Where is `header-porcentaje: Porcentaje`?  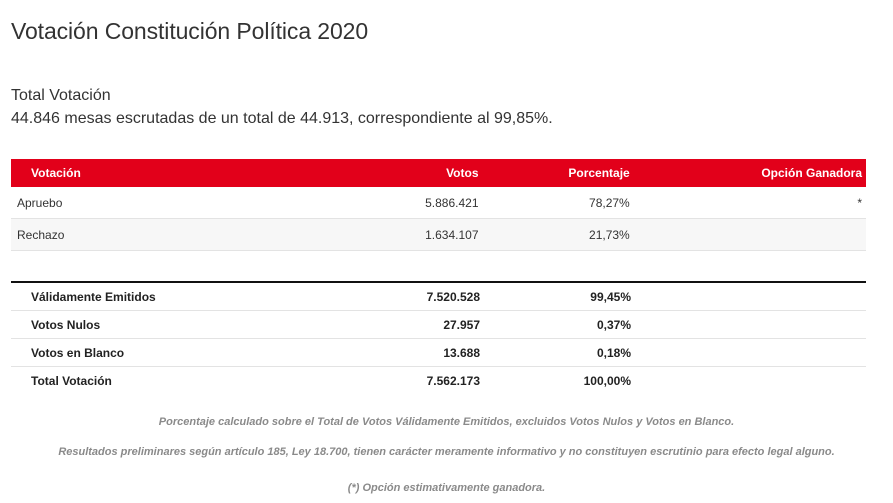 header-porcentaje: Porcentaje is located at coordinates (558, 173).